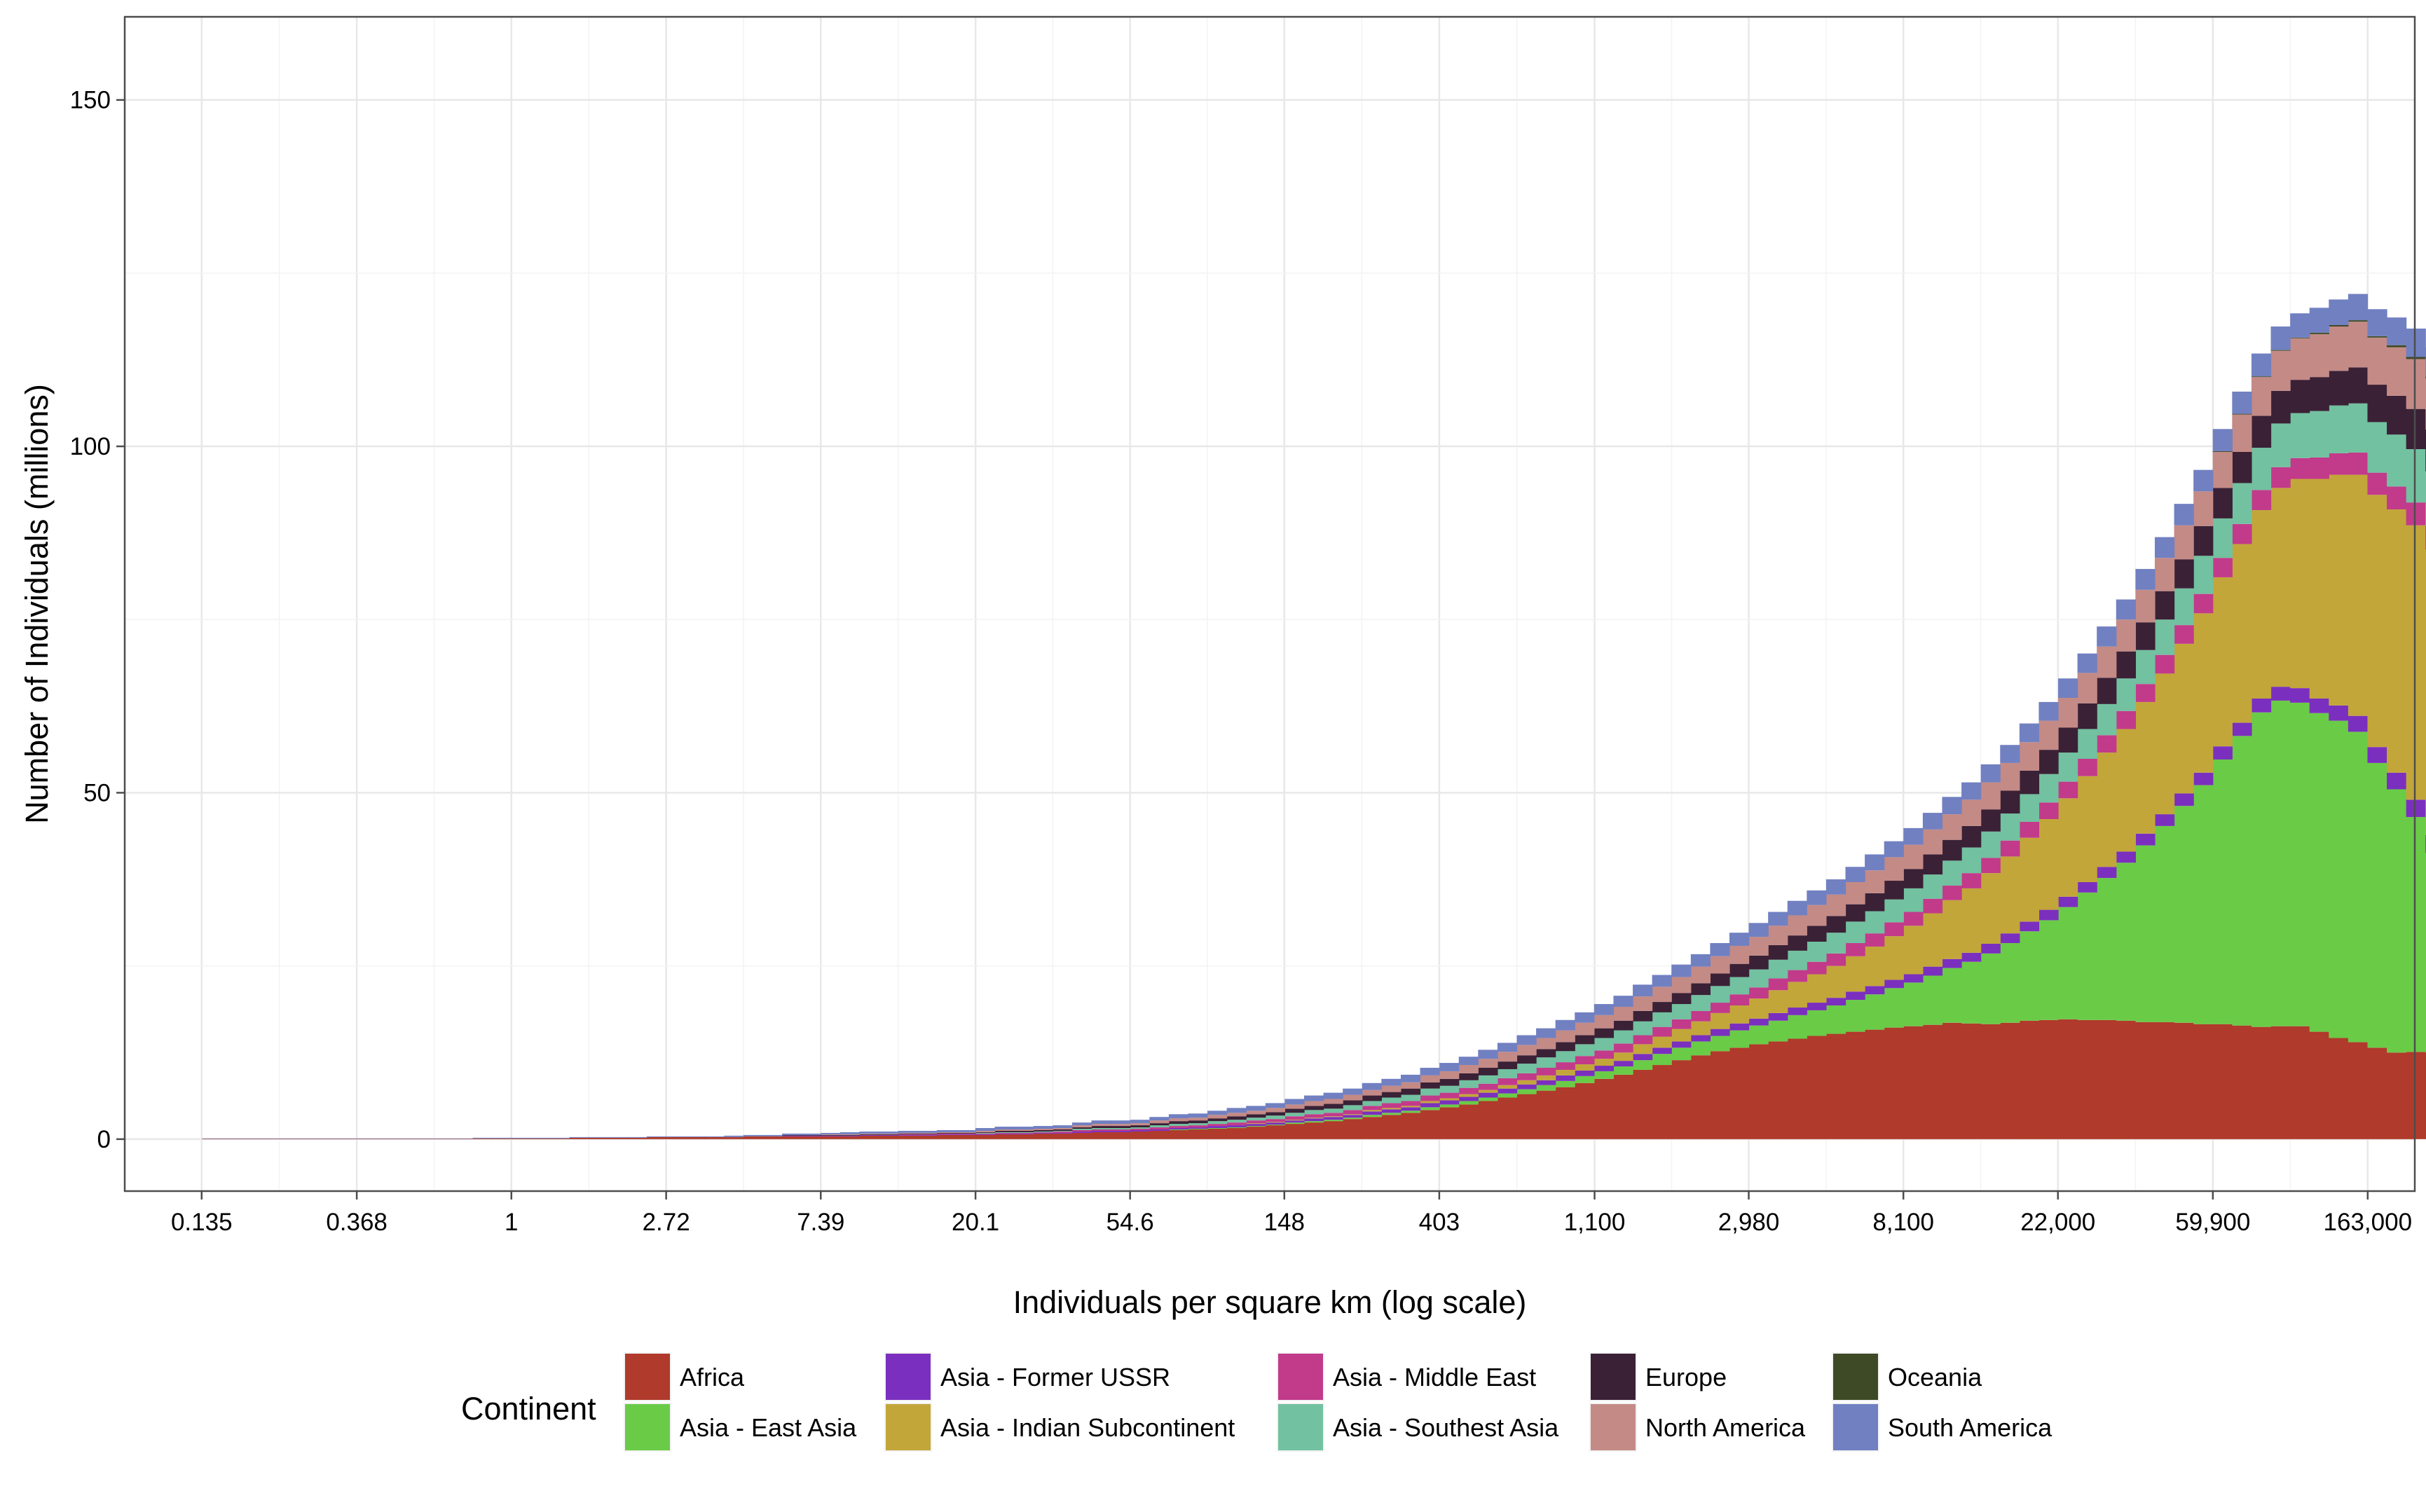 This screenshot has width=2426, height=1512. I want to click on legend-label-asia-former-ussr: Asia - Former USSR, so click(1055, 1377).